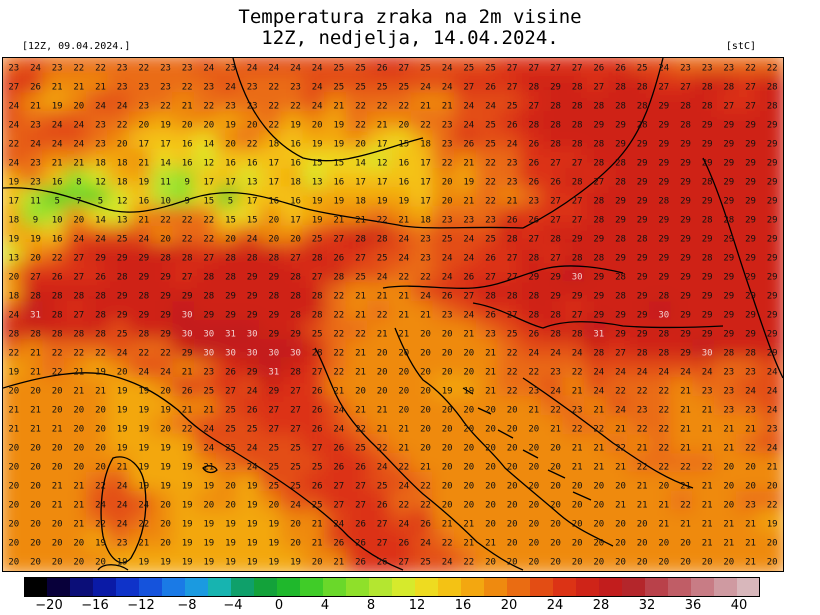  What do you see at coordinates (419, 459) in the screenshot?
I see `italy-adriatic-coast` at bounding box center [419, 459].